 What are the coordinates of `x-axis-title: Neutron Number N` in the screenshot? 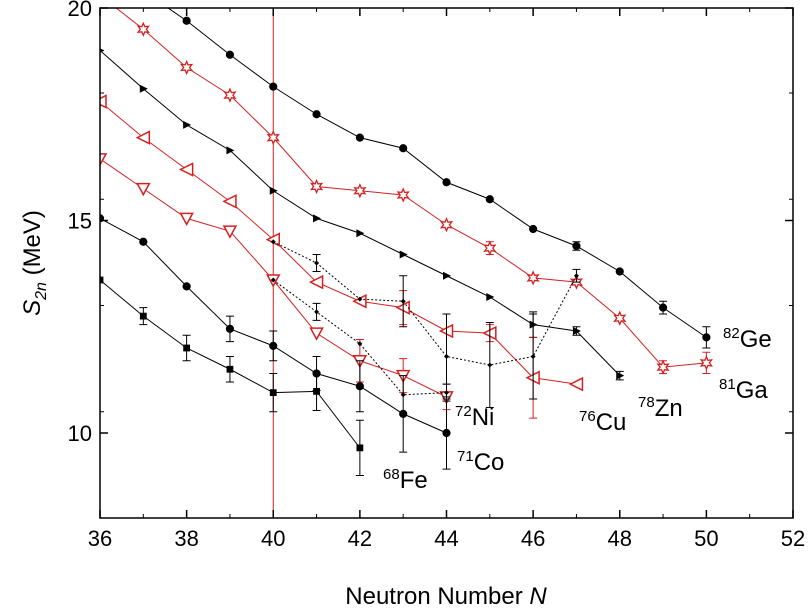 It's located at (446, 596).